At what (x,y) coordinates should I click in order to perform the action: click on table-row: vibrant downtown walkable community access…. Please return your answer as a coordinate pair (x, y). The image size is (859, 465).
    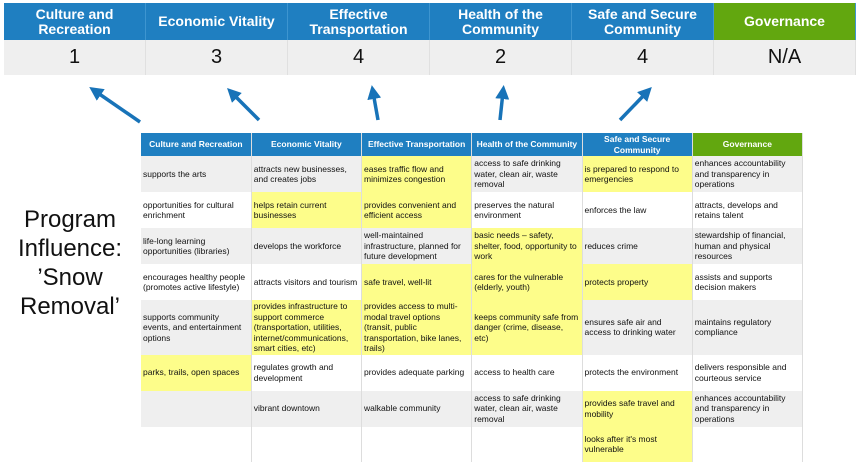
    Looking at the image, I should click on (472, 408).